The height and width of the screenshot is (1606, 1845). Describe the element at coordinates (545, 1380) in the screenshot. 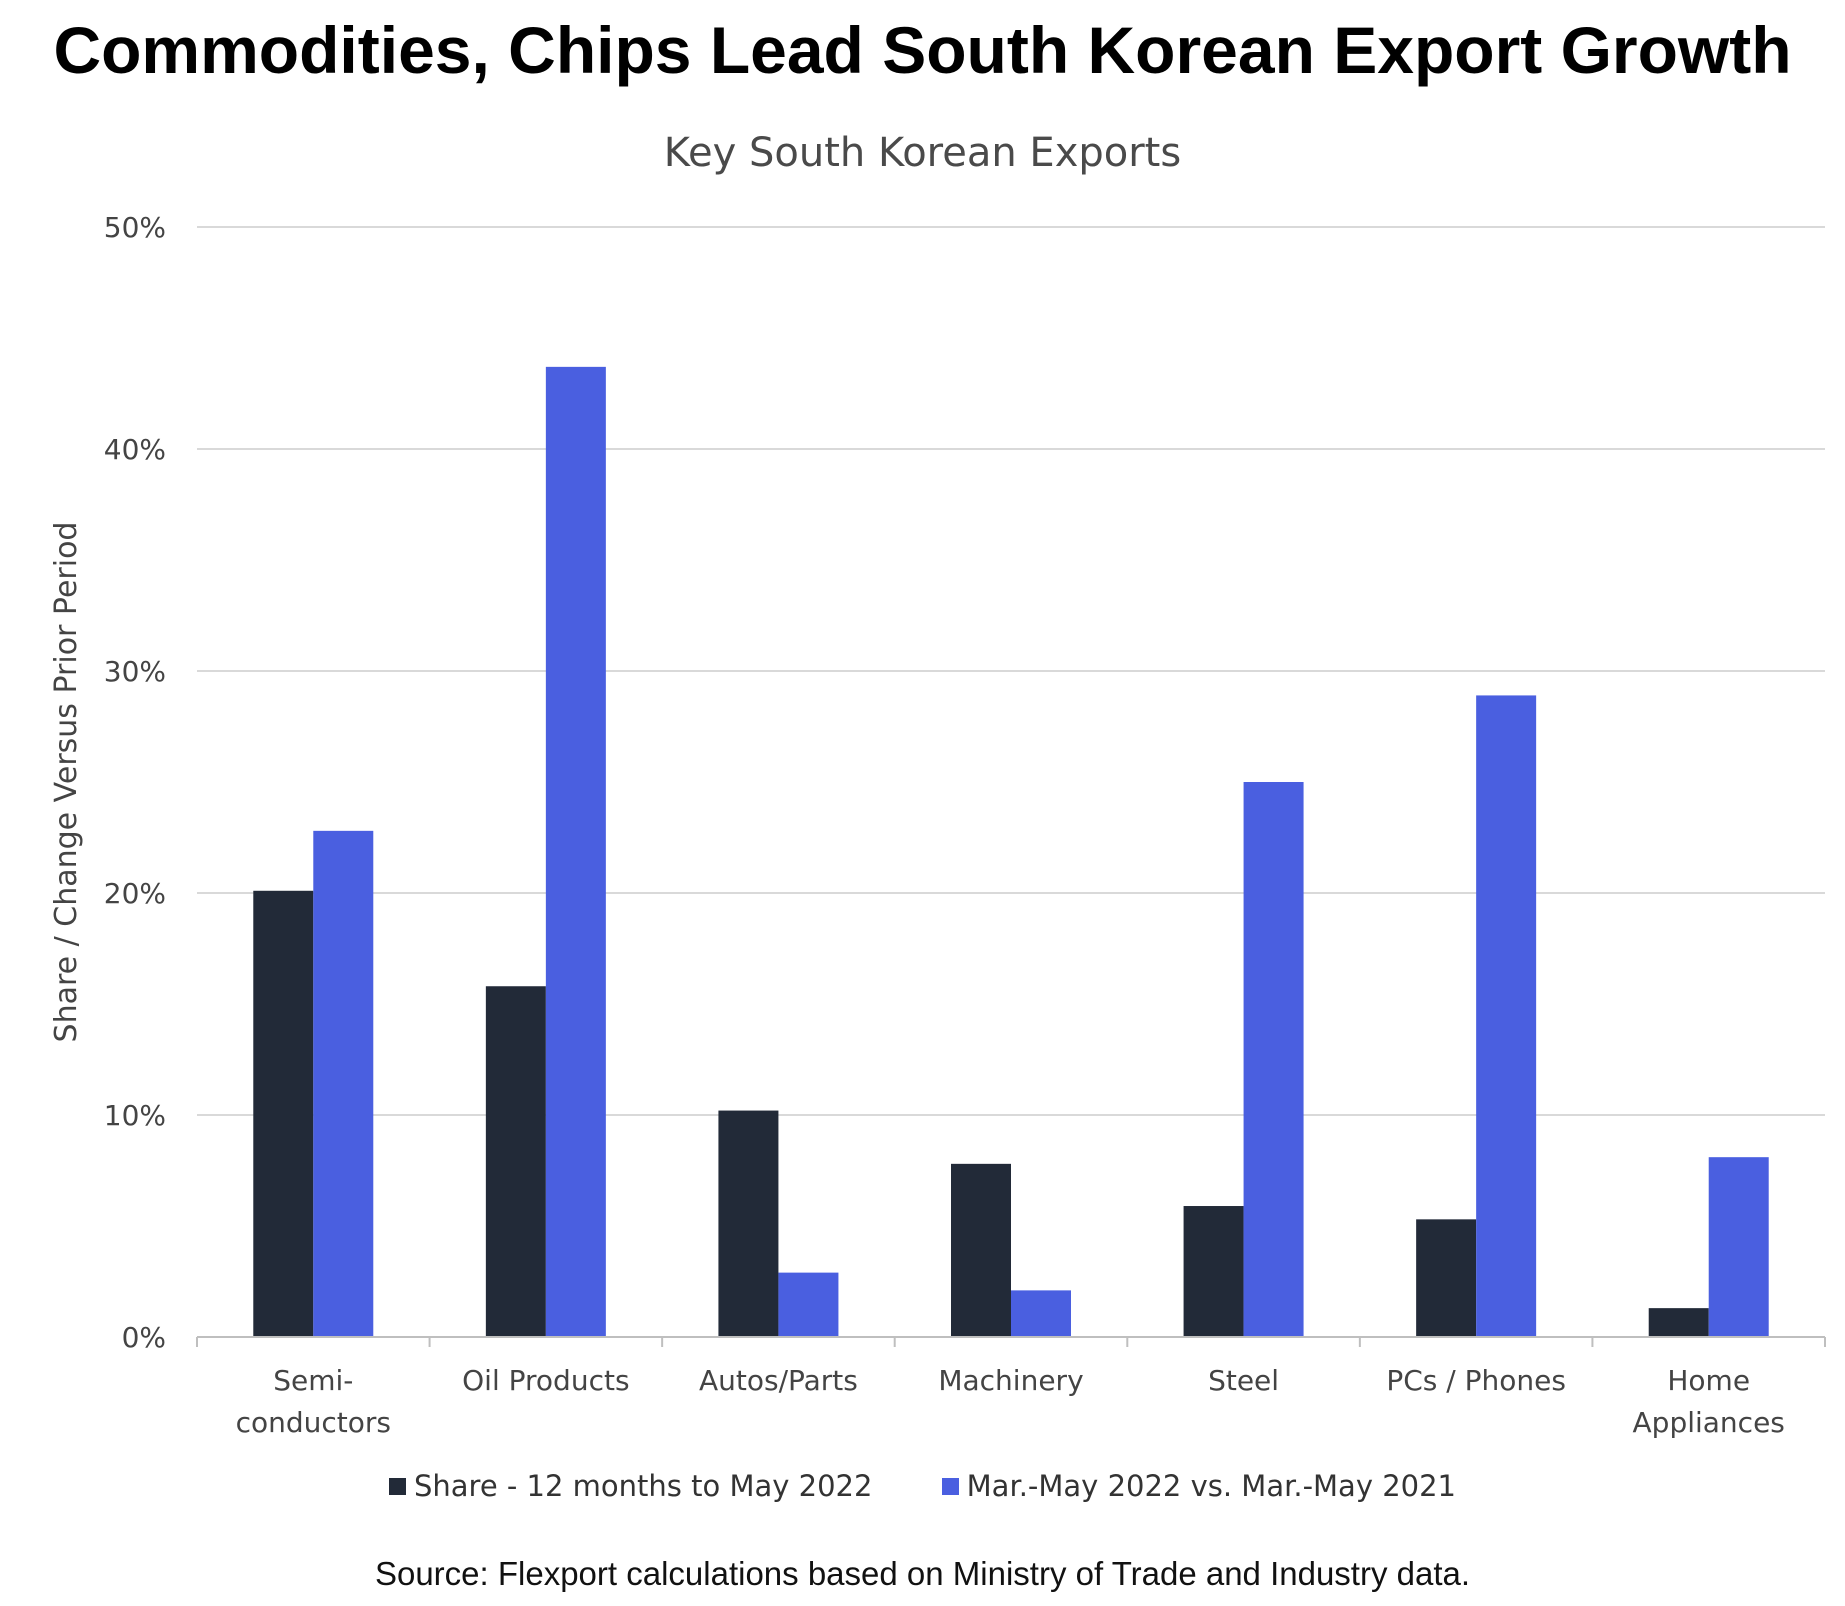

I see `x-tick-label: Oil Products` at that location.